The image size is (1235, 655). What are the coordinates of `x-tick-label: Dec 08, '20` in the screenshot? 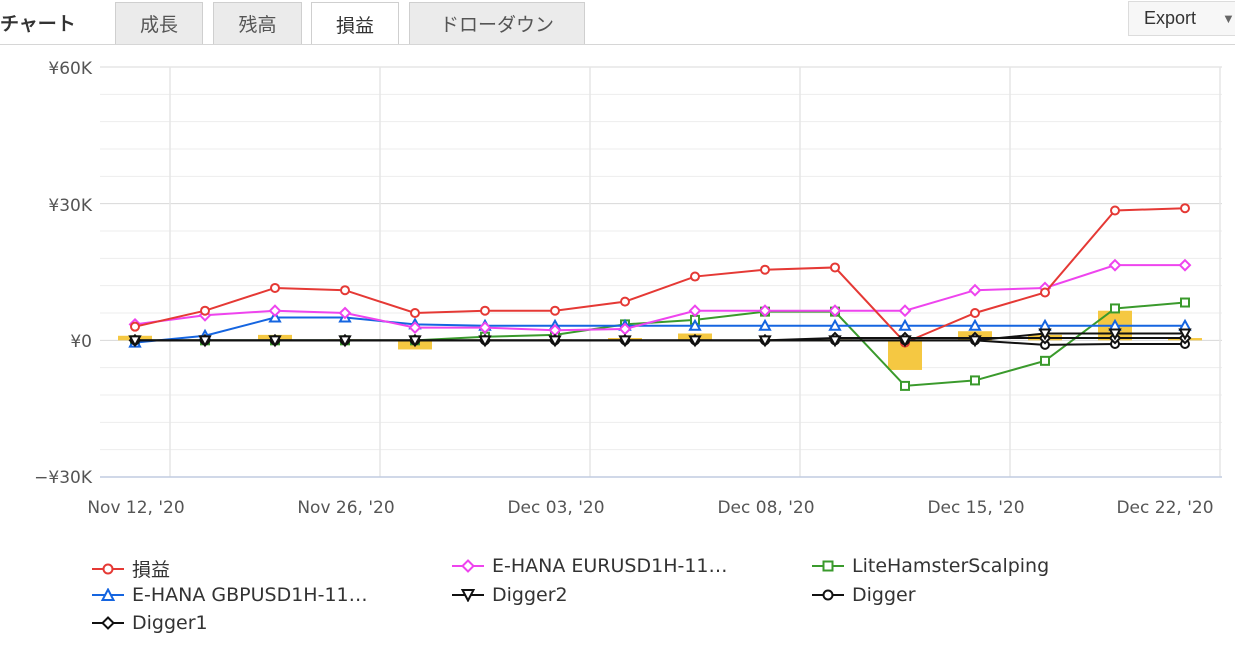 It's located at (765, 508).